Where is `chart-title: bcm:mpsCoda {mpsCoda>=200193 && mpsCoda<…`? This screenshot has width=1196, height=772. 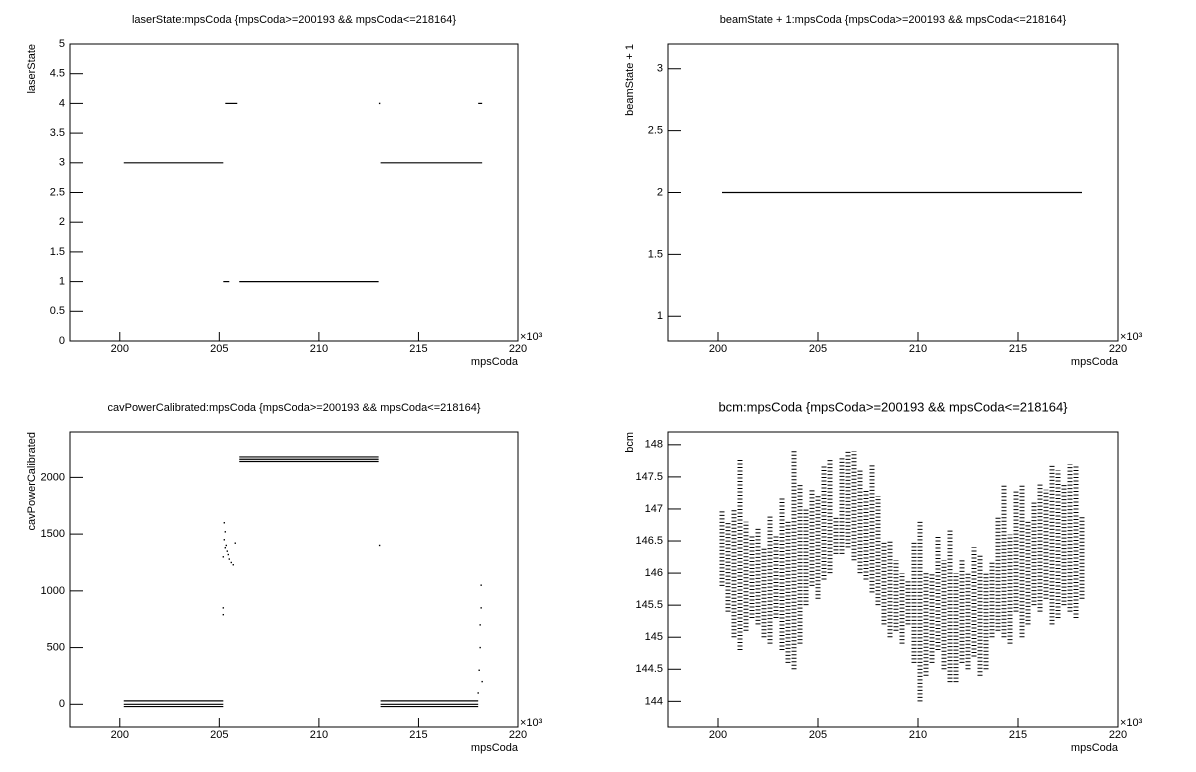
chart-title: bcm:mpsCoda {mpsCoda>=200193 && mpsCoda<… is located at coordinates (893, 406).